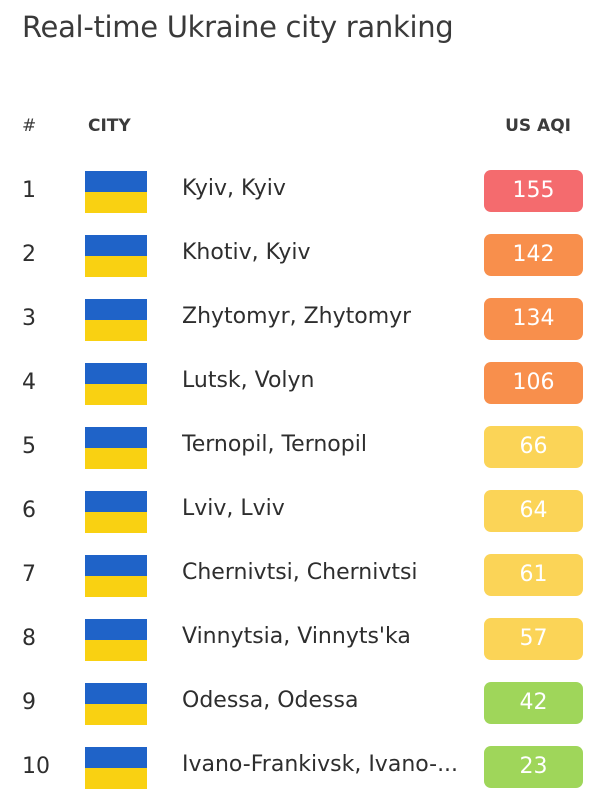 This screenshot has height=804, width=607. Describe the element at coordinates (300, 572) in the screenshot. I see `city-name: Chernivtsi, Chernivtsi` at that location.